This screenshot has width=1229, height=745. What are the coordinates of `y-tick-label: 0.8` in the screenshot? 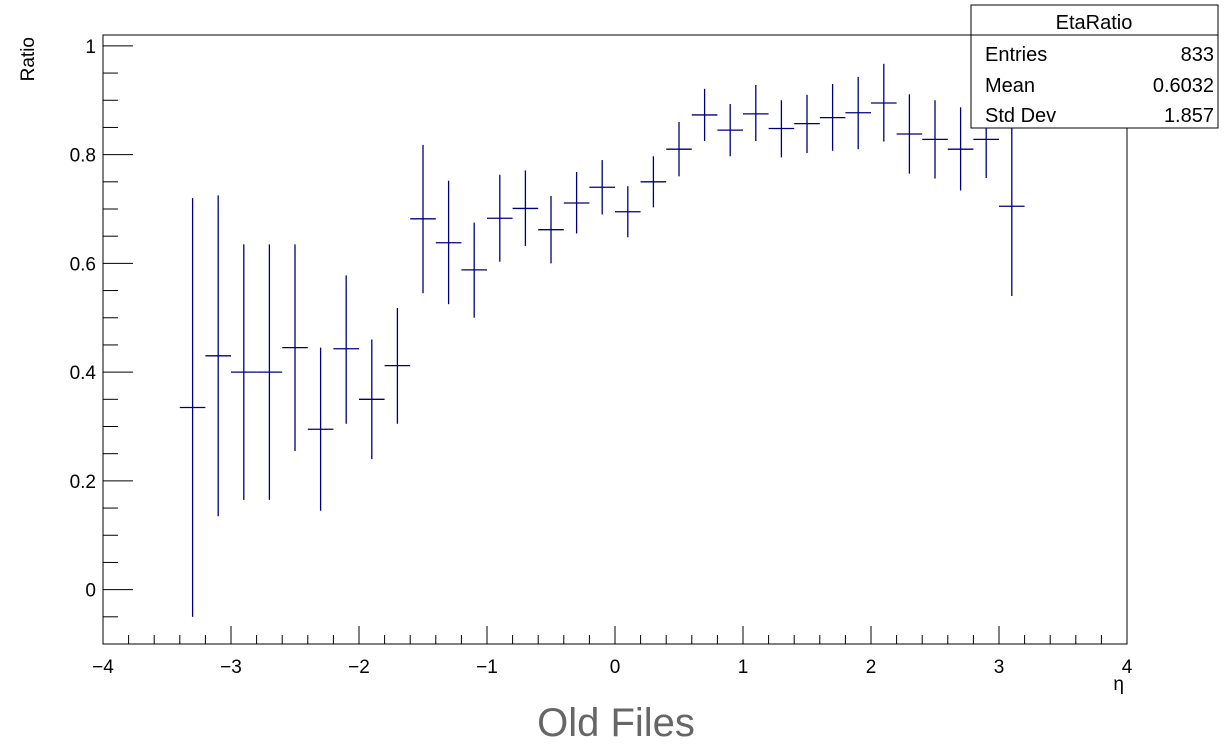 It's located at (83, 156).